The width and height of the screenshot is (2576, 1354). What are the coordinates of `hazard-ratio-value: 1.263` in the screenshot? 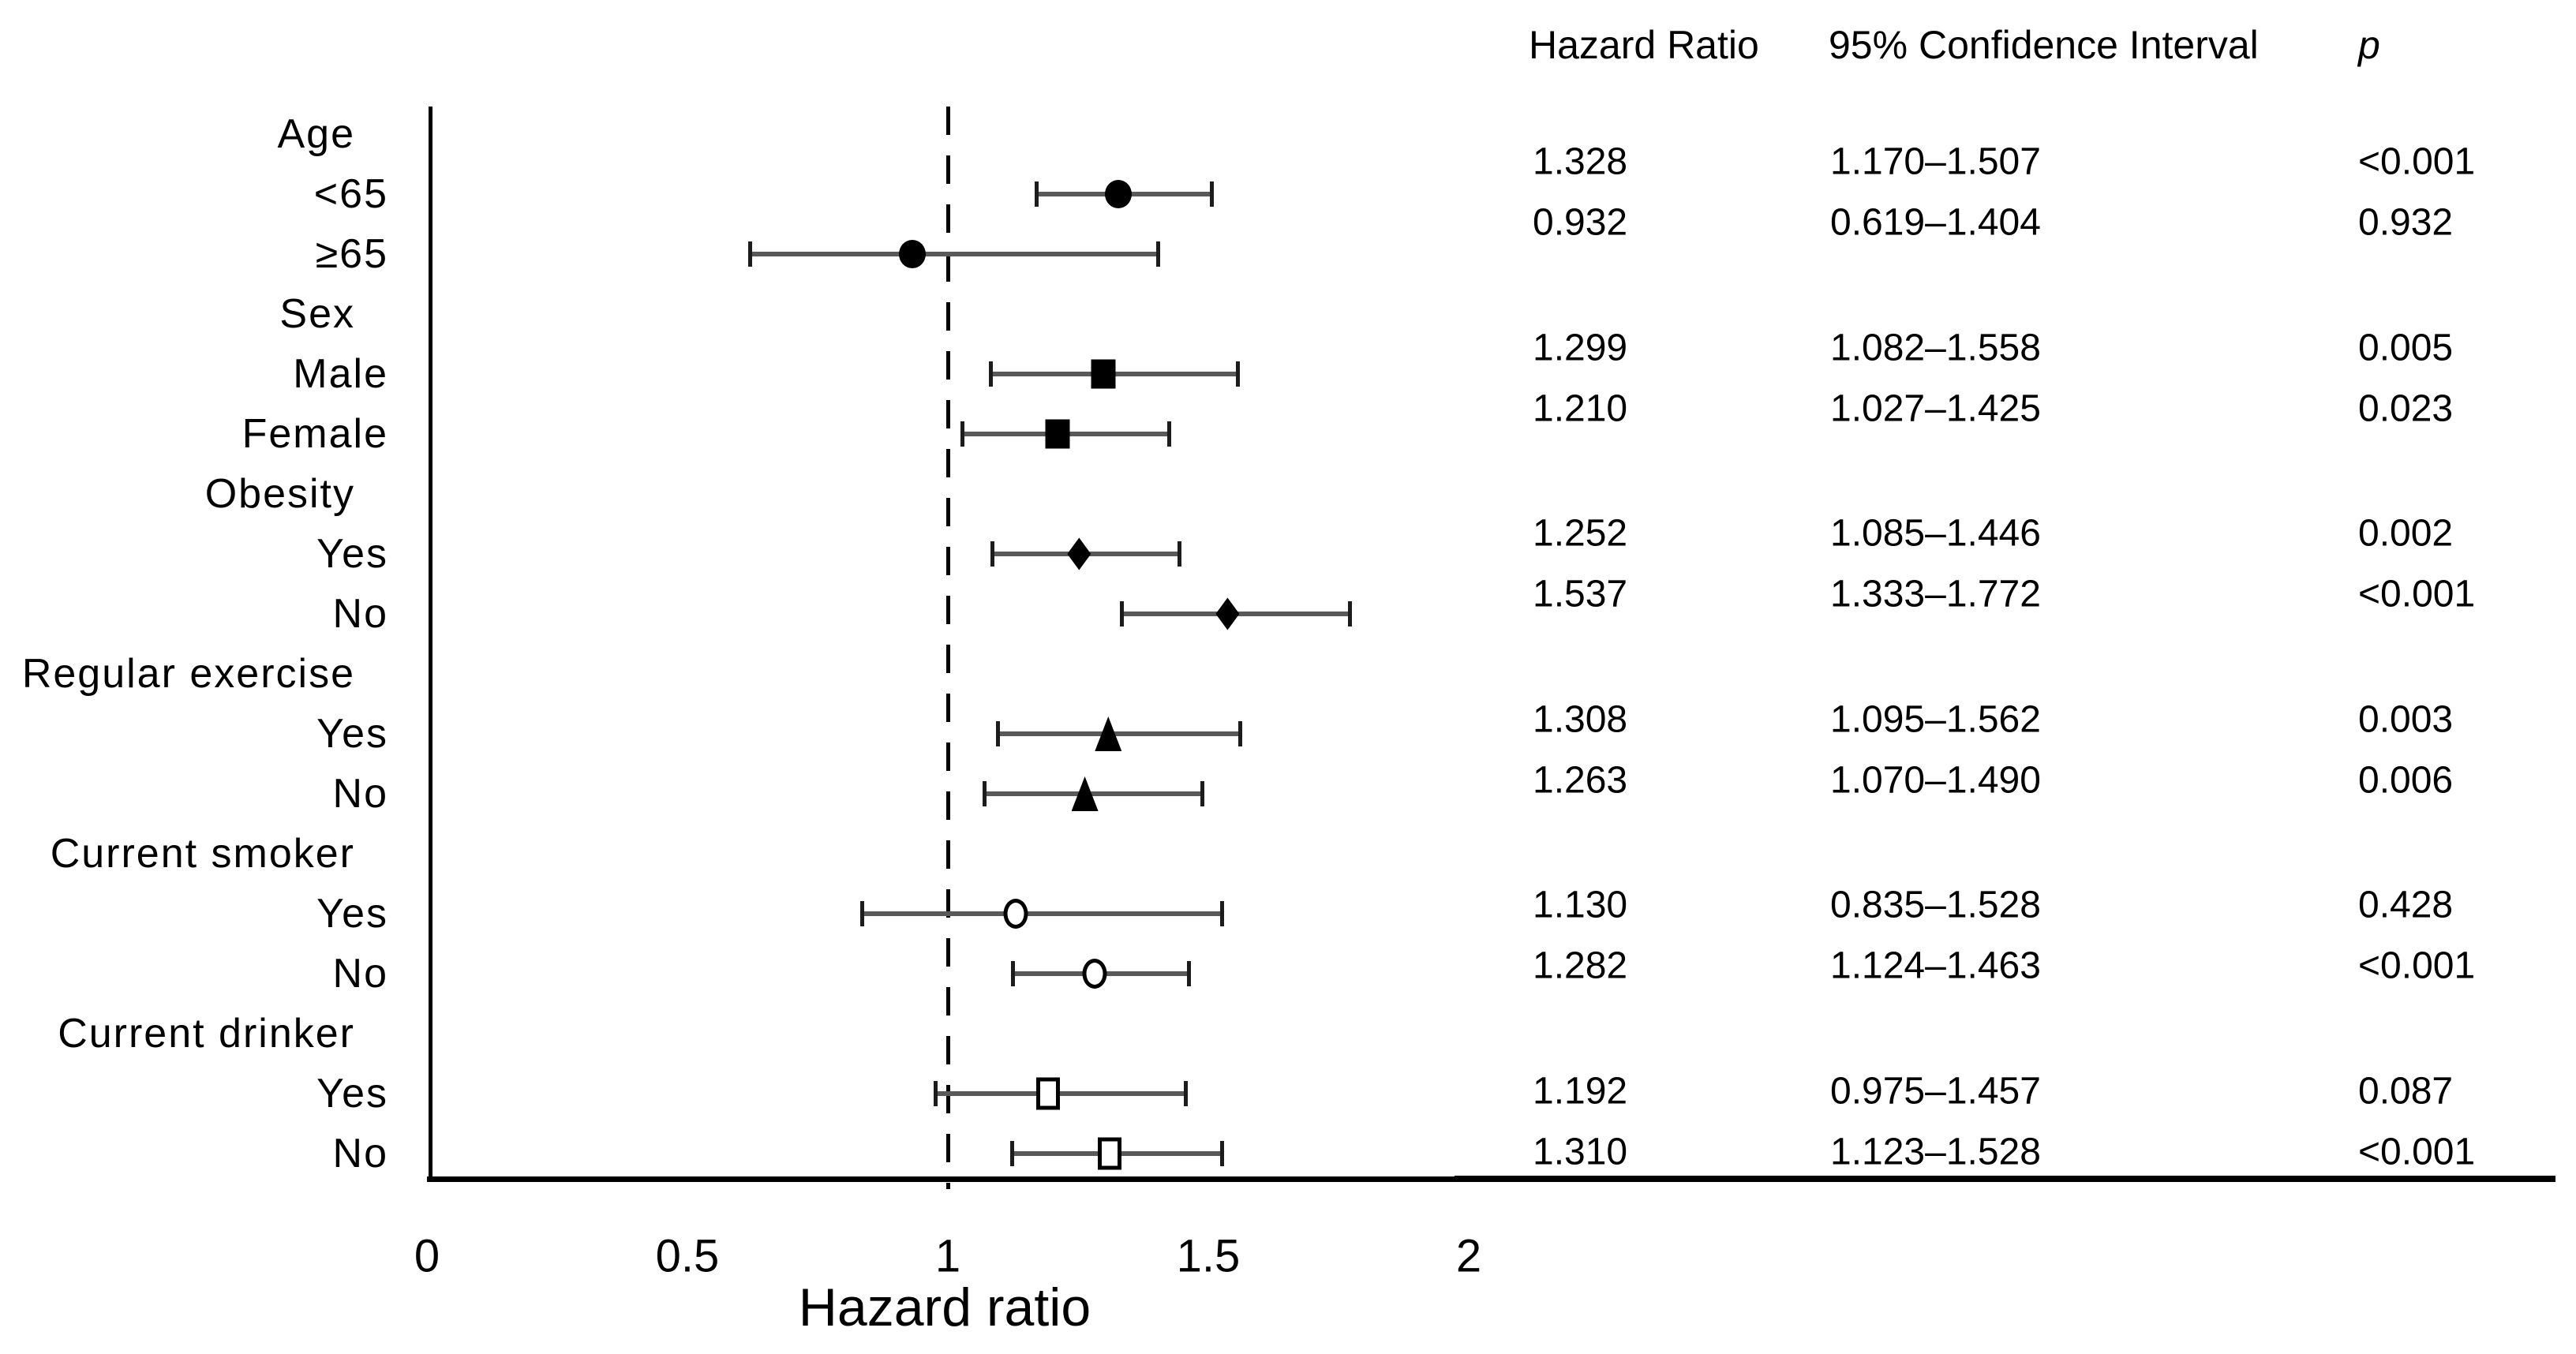 It's located at (1580, 780).